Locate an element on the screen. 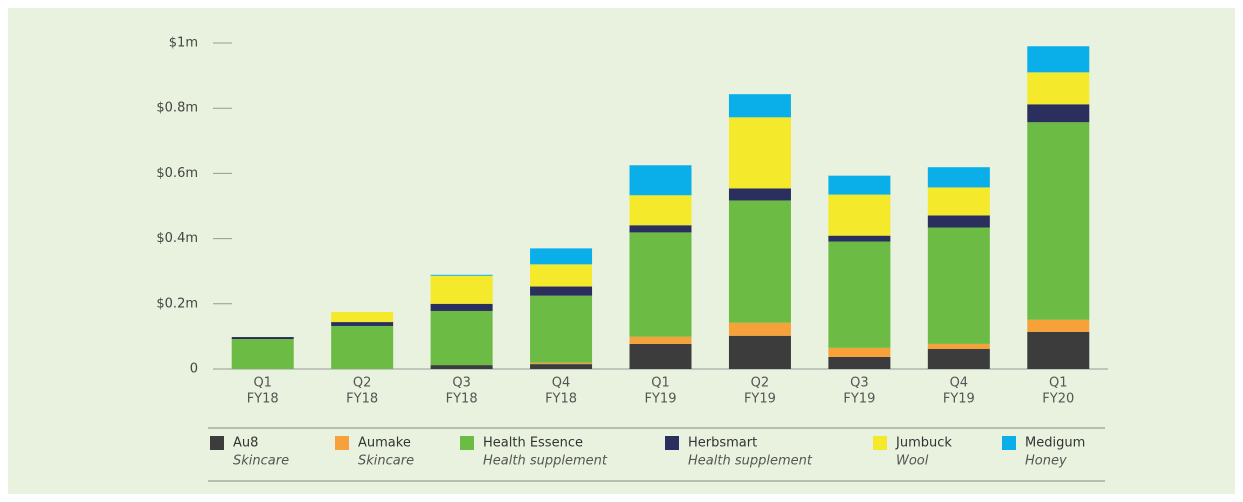  y-tick-label: $1m is located at coordinates (183, 43).